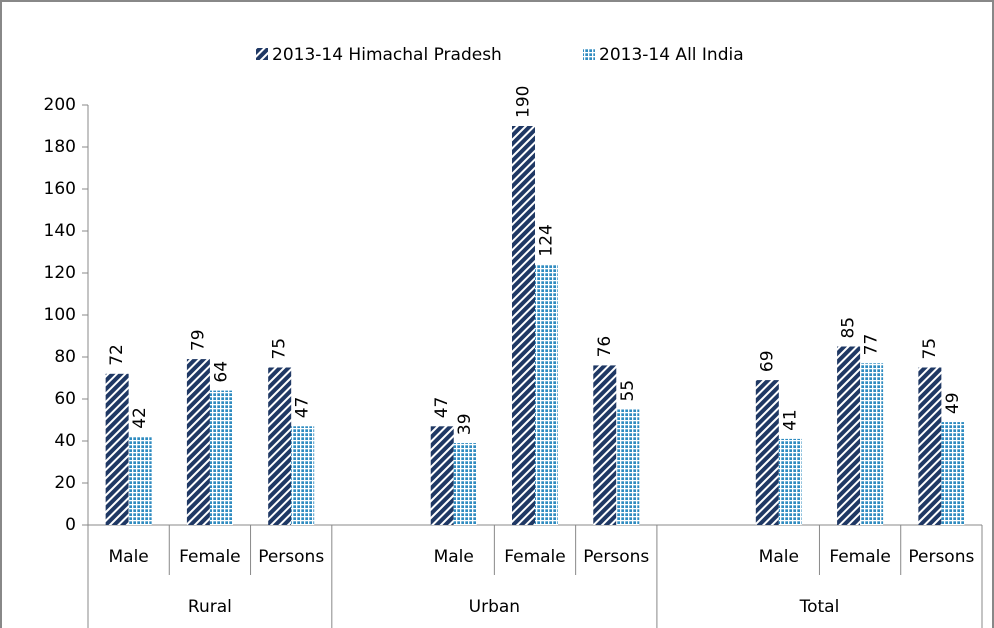 The width and height of the screenshot is (994, 628). What do you see at coordinates (605, 347) in the screenshot?
I see `value-label: 76` at bounding box center [605, 347].